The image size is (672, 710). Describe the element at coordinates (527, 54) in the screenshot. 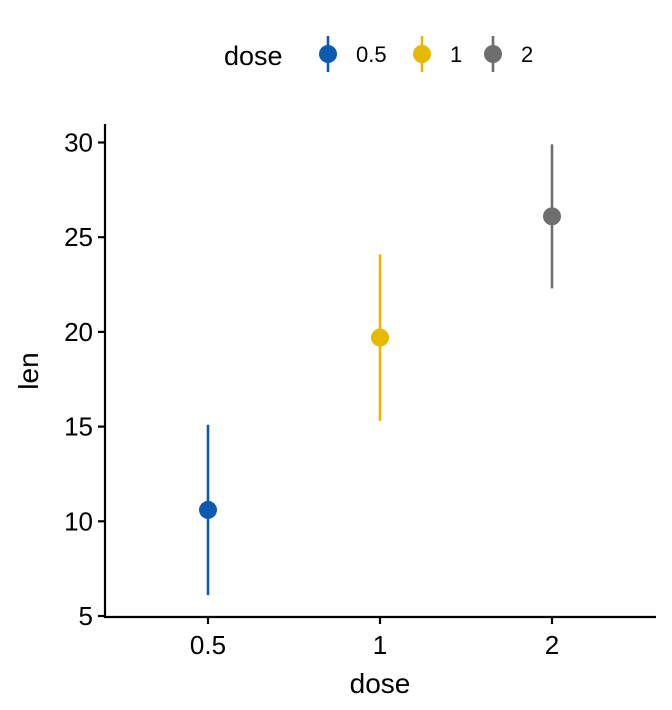

I see `legend-label: 2` at that location.